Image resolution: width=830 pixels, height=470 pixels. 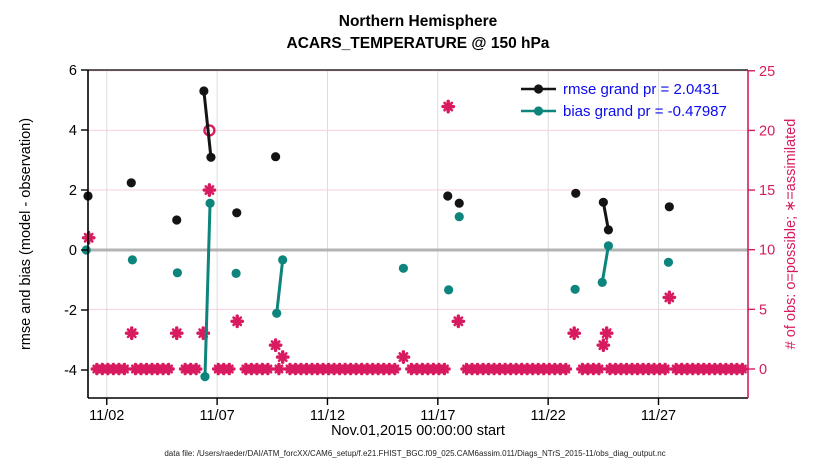 I want to click on right-tick-label: 25, so click(x=767, y=72).